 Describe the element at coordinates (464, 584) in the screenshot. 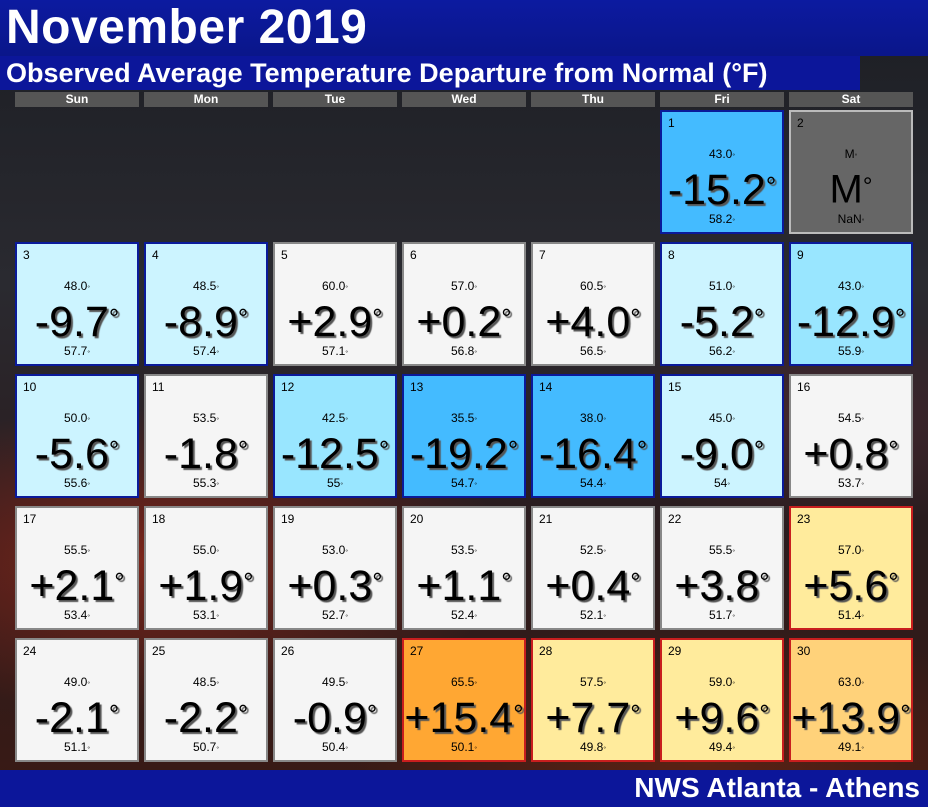

I see `departure-value: +1.1°` at that location.